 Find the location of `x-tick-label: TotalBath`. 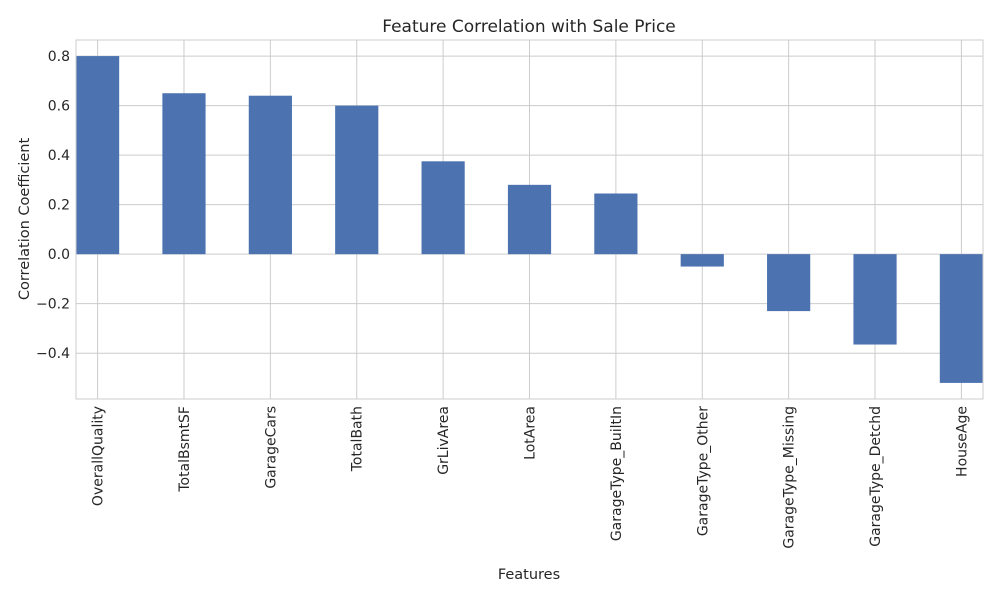

x-tick-label: TotalBath is located at coordinates (358, 439).